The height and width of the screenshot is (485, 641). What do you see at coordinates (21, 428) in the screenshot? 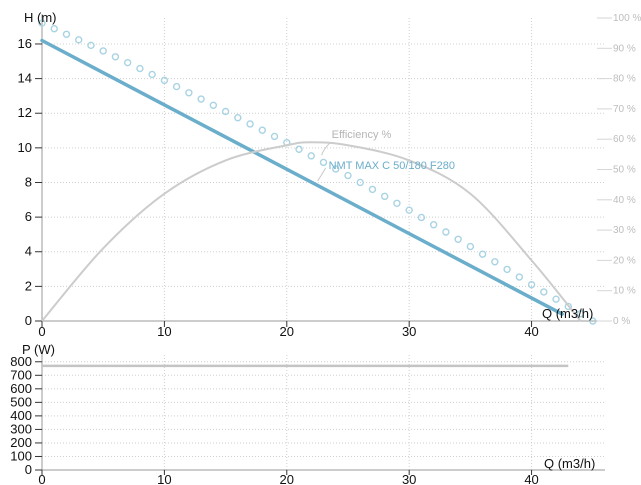
I see `power-y-tick-label: 300` at bounding box center [21, 428].